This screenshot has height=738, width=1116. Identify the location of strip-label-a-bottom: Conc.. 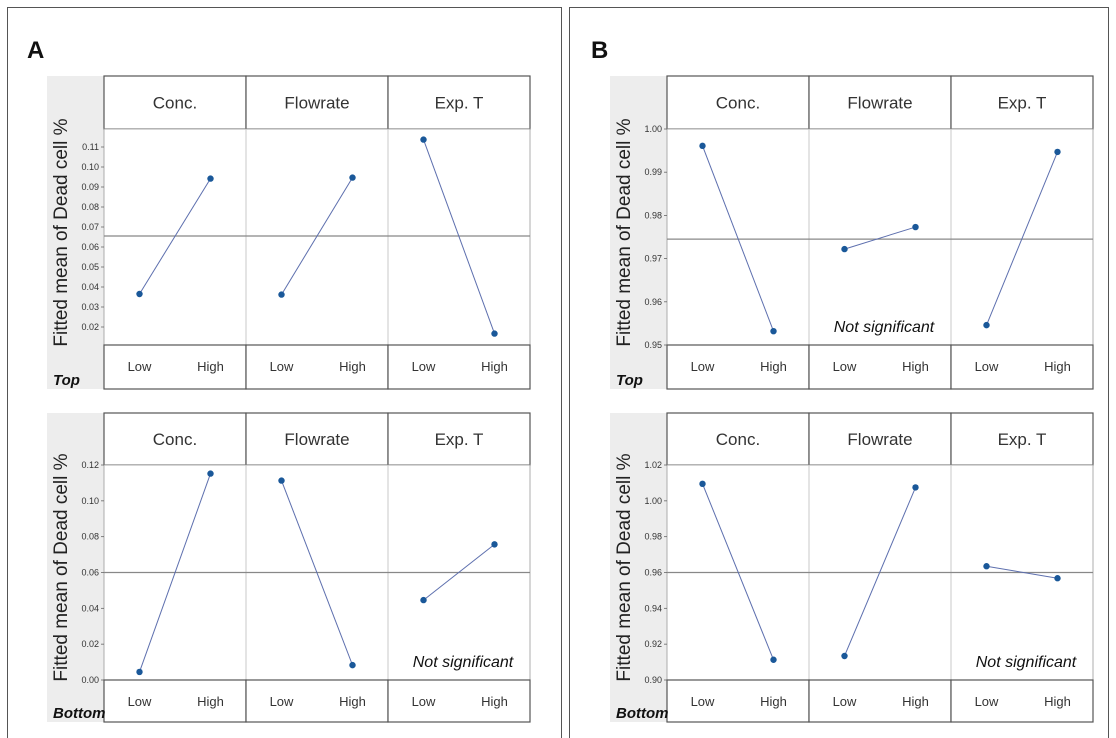
(175, 439).